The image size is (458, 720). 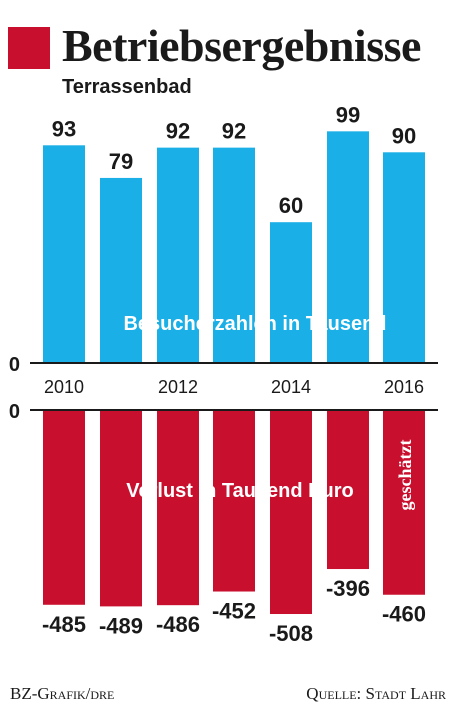 I want to click on x-tick-label-2012: 2012, so click(x=178, y=387).